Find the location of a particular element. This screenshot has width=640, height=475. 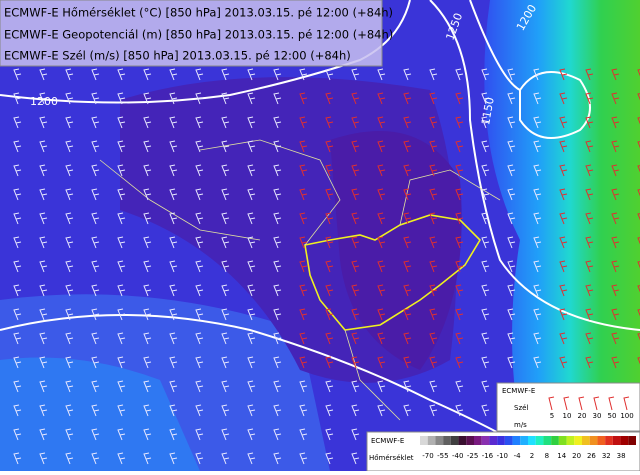

contour-label: 1150 is located at coordinates (488, 111).